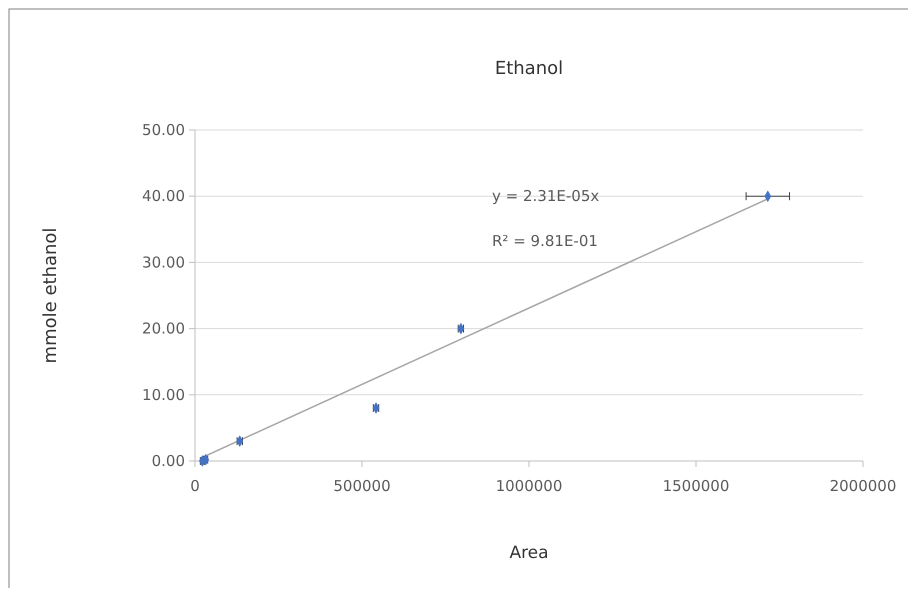 This screenshot has height=592, width=912. I want to click on y-axis-title: mmole ethanol, so click(50, 296).